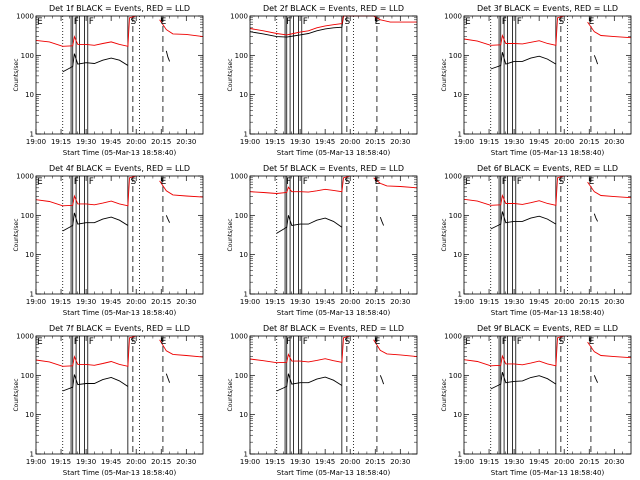 This screenshot has width=640, height=480. I want to click on y-tick-label: 1000, so click(239, 337).